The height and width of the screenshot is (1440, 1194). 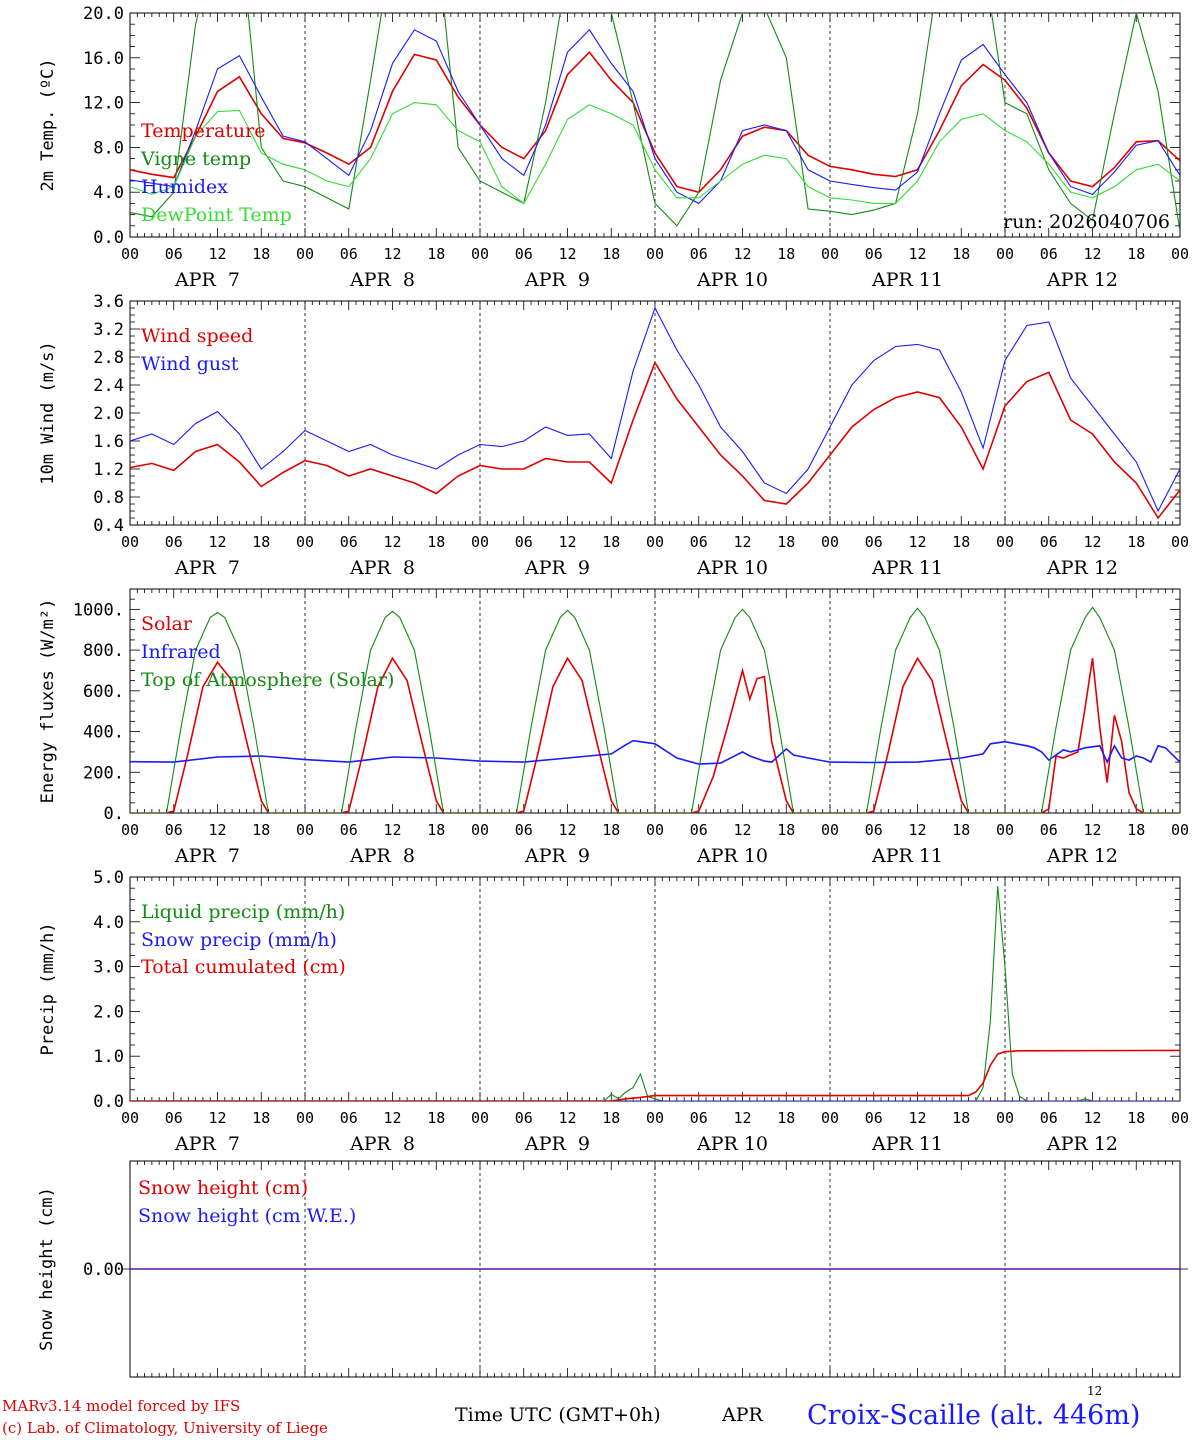 I want to click on y-tick-label: 12.0, so click(x=103, y=104).